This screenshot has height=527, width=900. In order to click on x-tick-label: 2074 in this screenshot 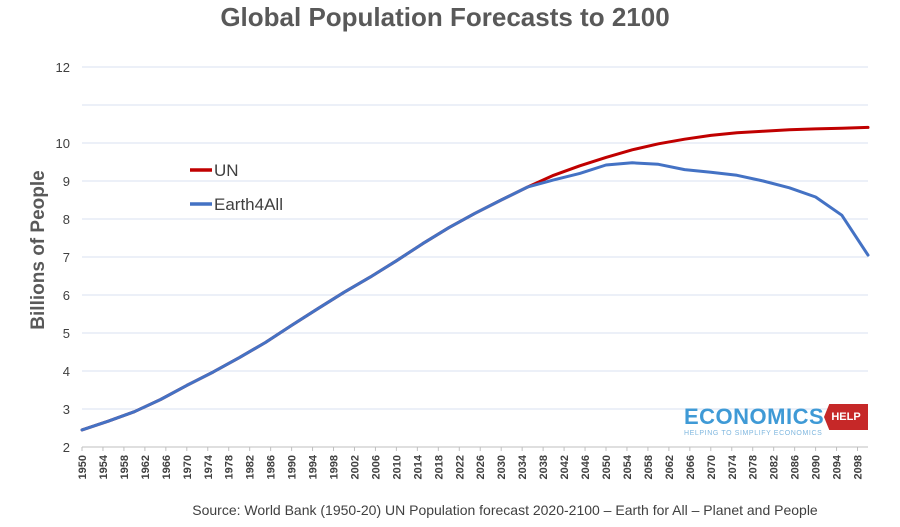, I will do `click(733, 466)`.